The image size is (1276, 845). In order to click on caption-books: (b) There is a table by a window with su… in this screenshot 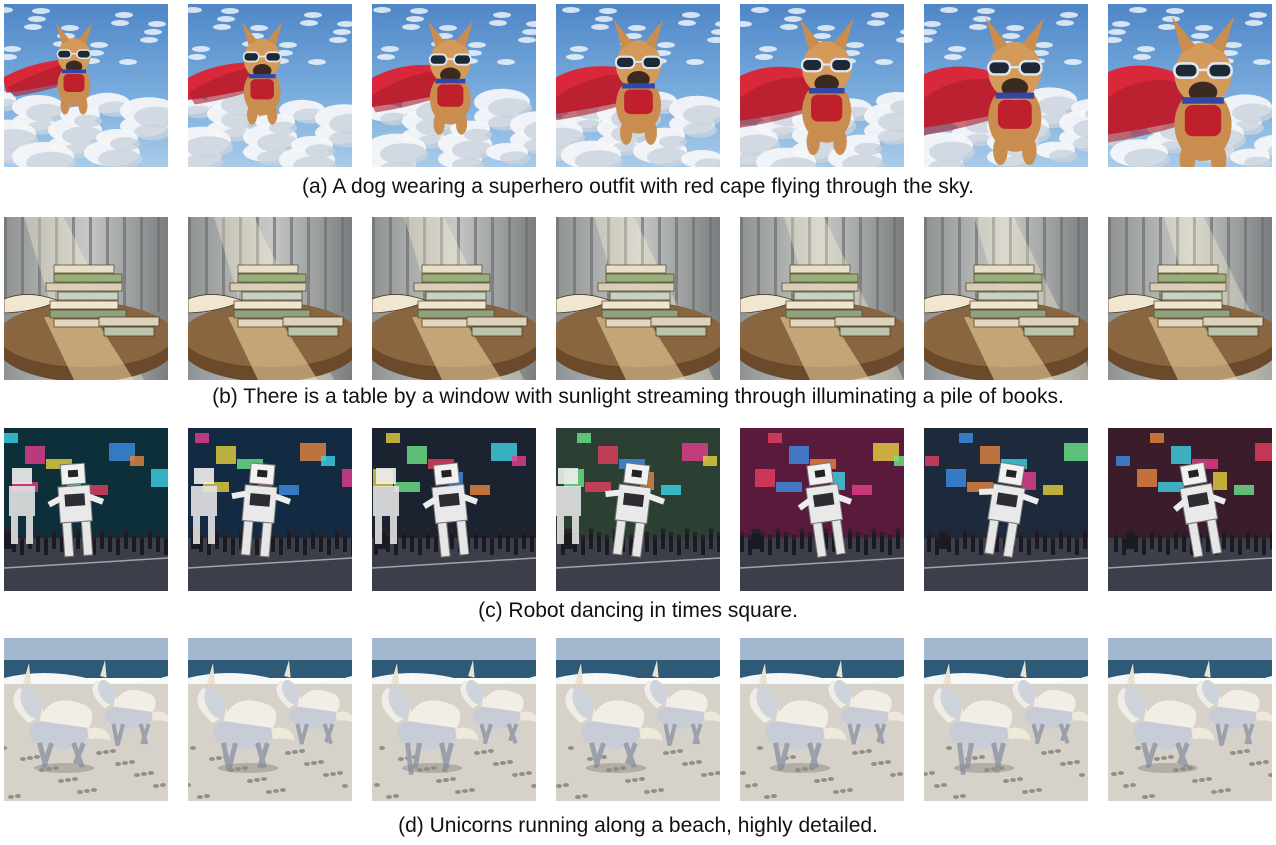, I will do `click(638, 396)`.